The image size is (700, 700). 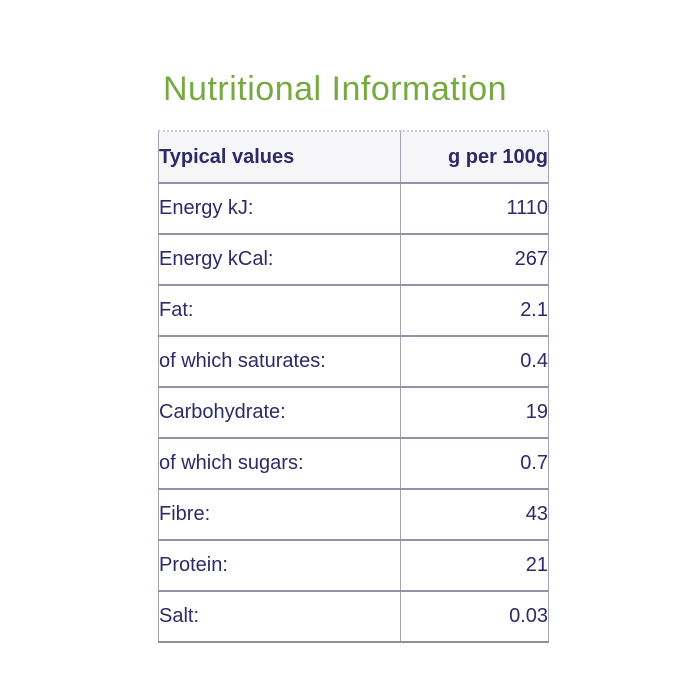 What do you see at coordinates (474, 157) in the screenshot?
I see `header-g-per-100g: g per 100g` at bounding box center [474, 157].